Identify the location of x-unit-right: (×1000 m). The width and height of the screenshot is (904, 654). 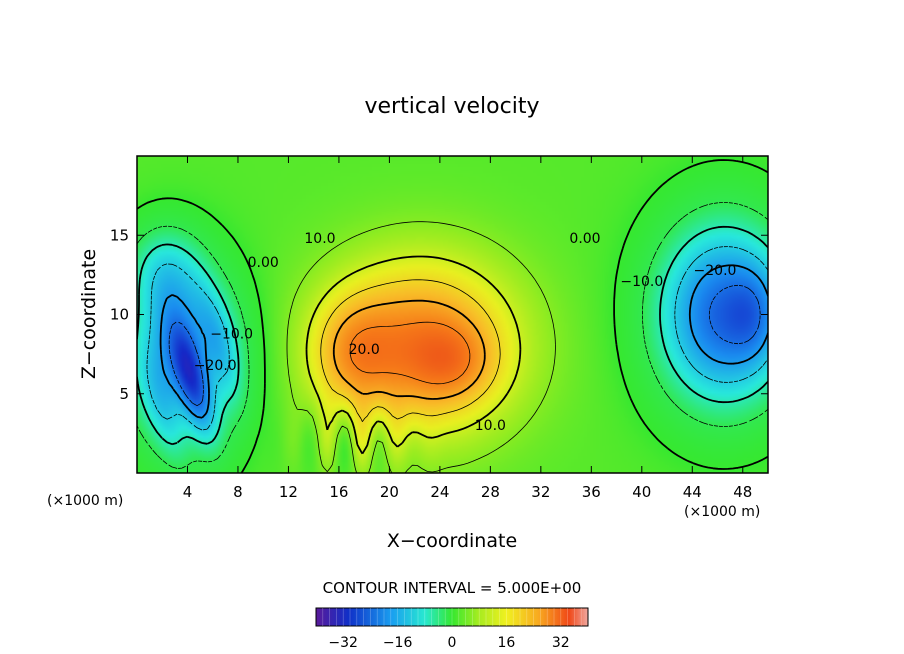
(722, 512).